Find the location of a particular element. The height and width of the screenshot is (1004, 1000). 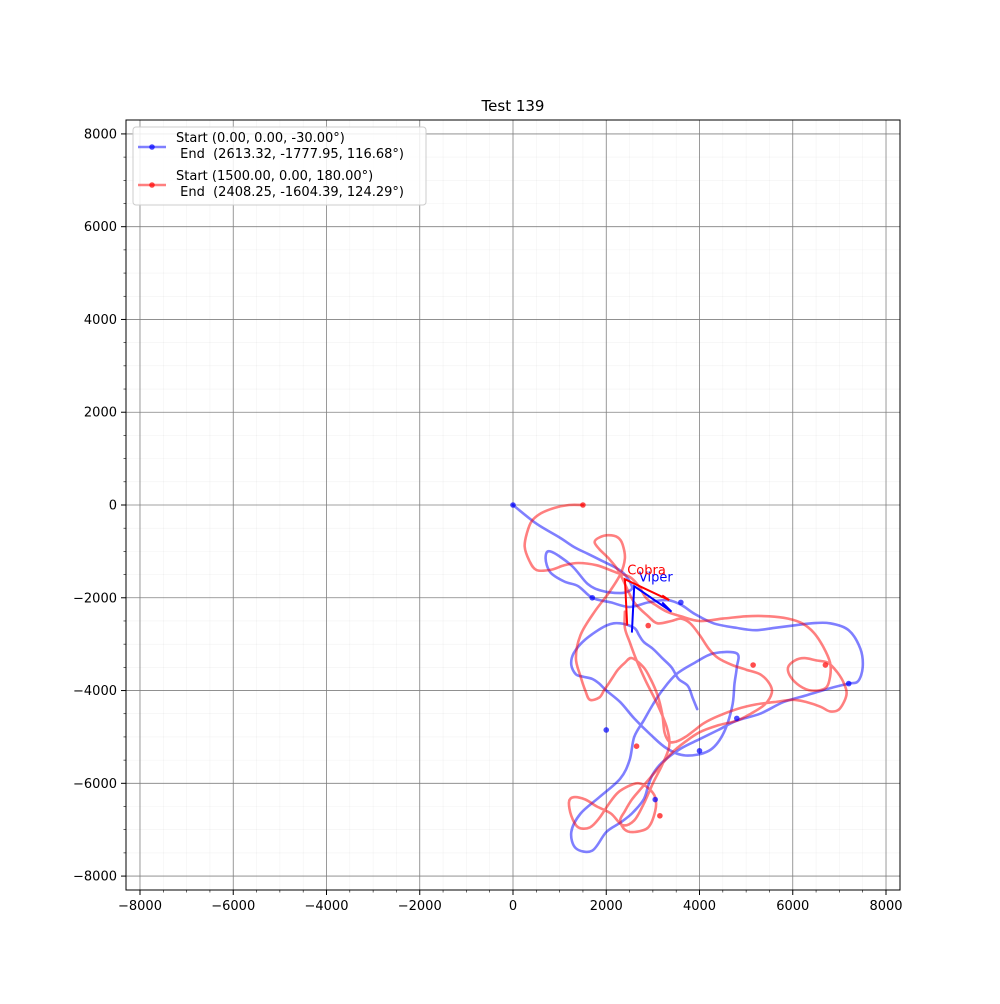

x-tick-label: −6000 is located at coordinates (233, 906).